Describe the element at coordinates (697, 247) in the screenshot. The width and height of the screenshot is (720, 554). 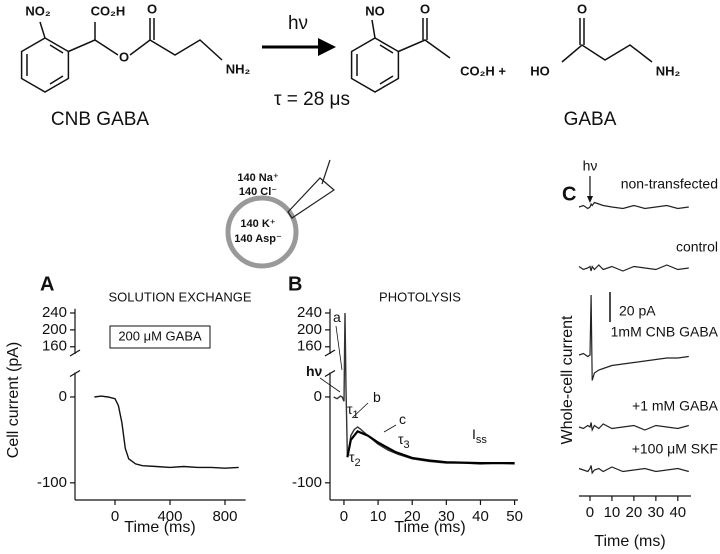
I see `trace-label: control` at that location.